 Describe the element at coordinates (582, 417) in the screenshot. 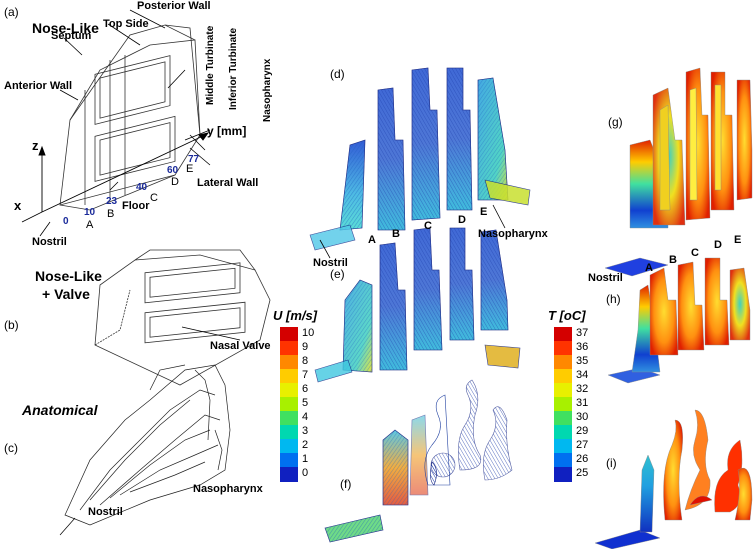

I see `colorbar-tick-label: 30` at that location.